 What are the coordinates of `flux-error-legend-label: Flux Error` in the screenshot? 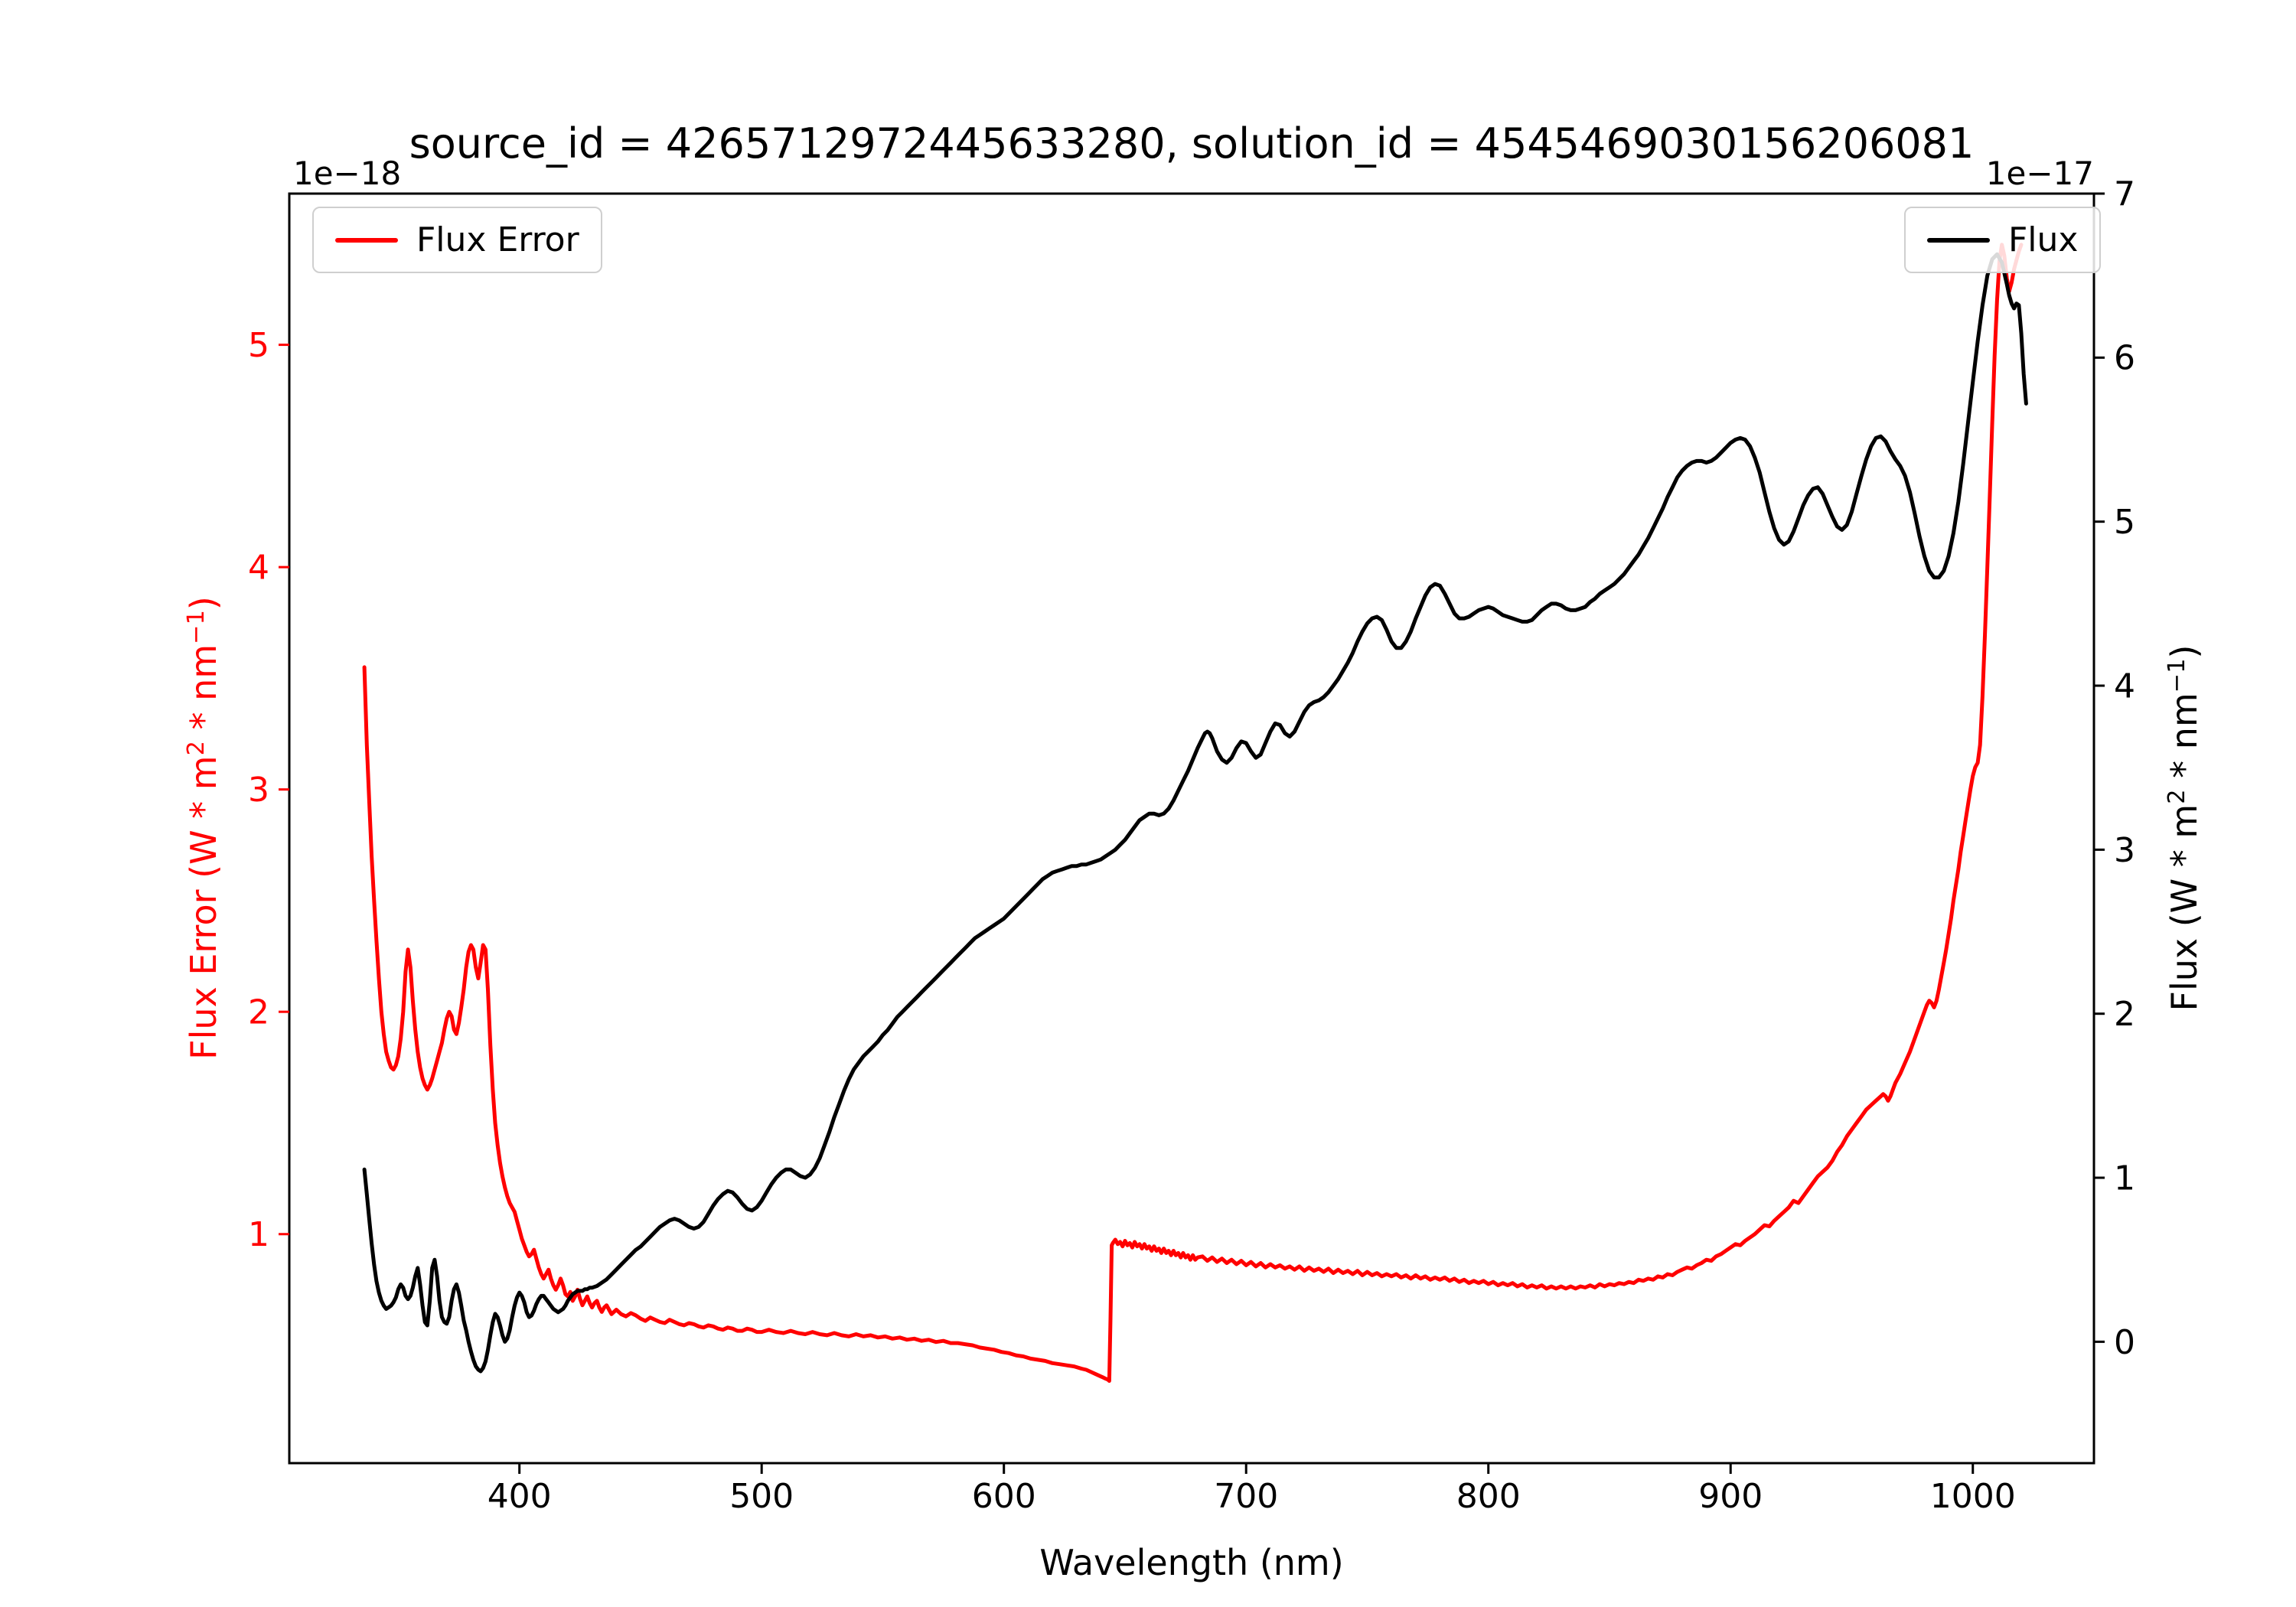 It's located at (497, 239).